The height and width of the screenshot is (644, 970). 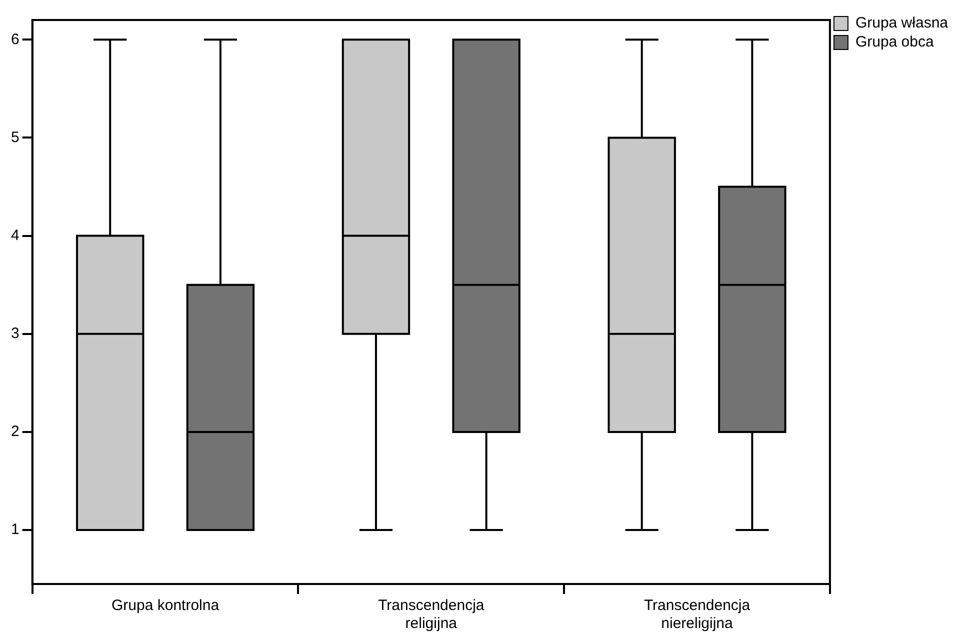 What do you see at coordinates (15, 333) in the screenshot?
I see `y-tick-label: 3` at bounding box center [15, 333].